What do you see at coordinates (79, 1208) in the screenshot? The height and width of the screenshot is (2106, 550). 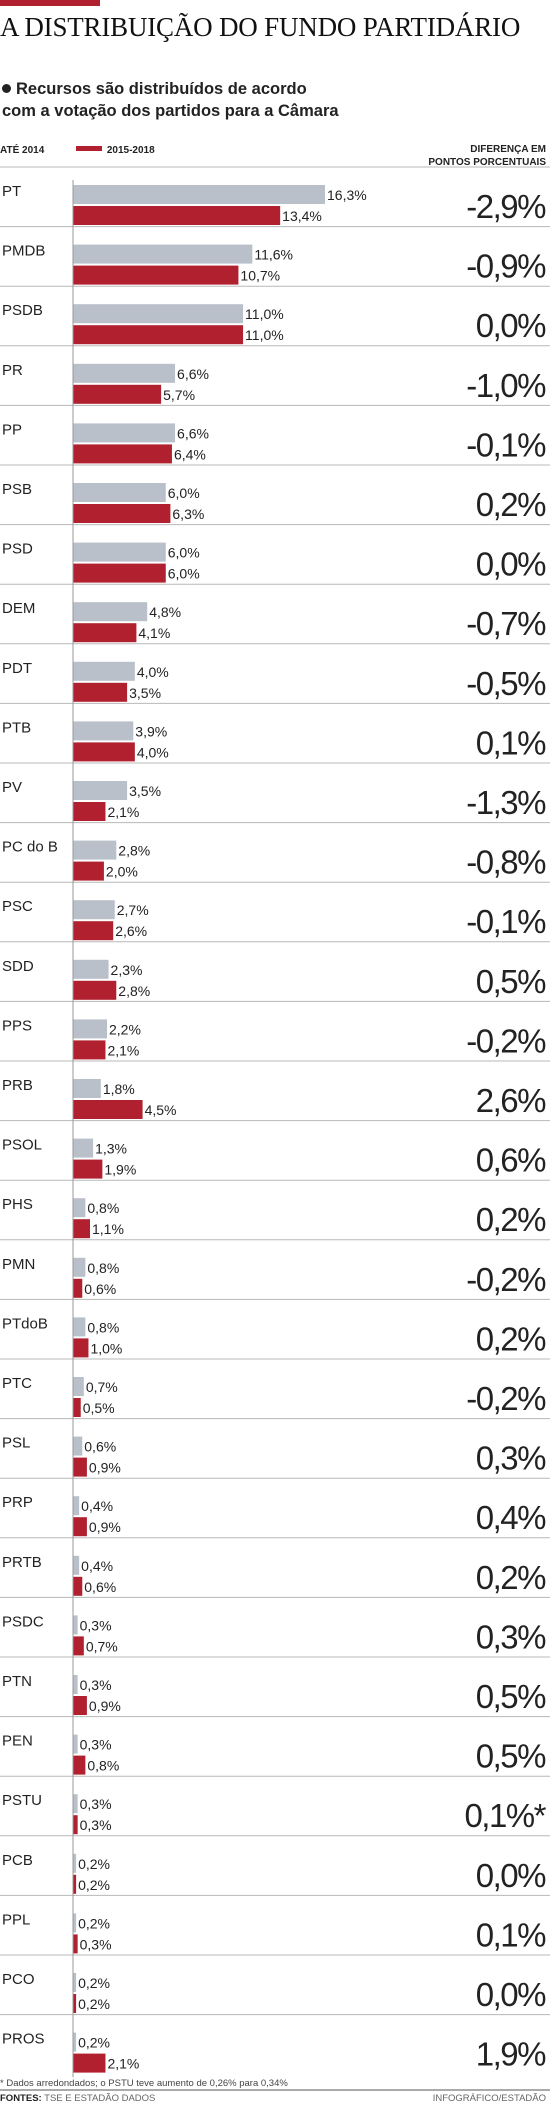 I see `bar-ate-2014-phs` at bounding box center [79, 1208].